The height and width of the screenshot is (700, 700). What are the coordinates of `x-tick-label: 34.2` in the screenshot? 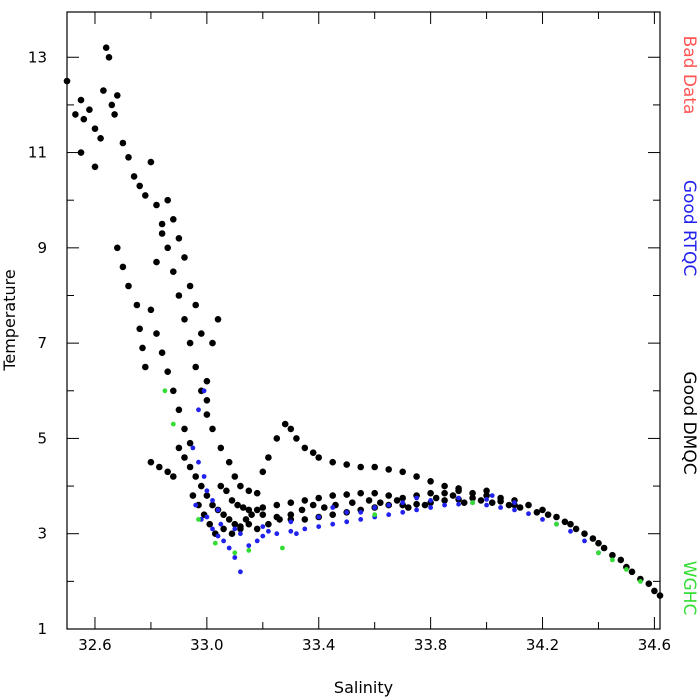 It's located at (542, 645).